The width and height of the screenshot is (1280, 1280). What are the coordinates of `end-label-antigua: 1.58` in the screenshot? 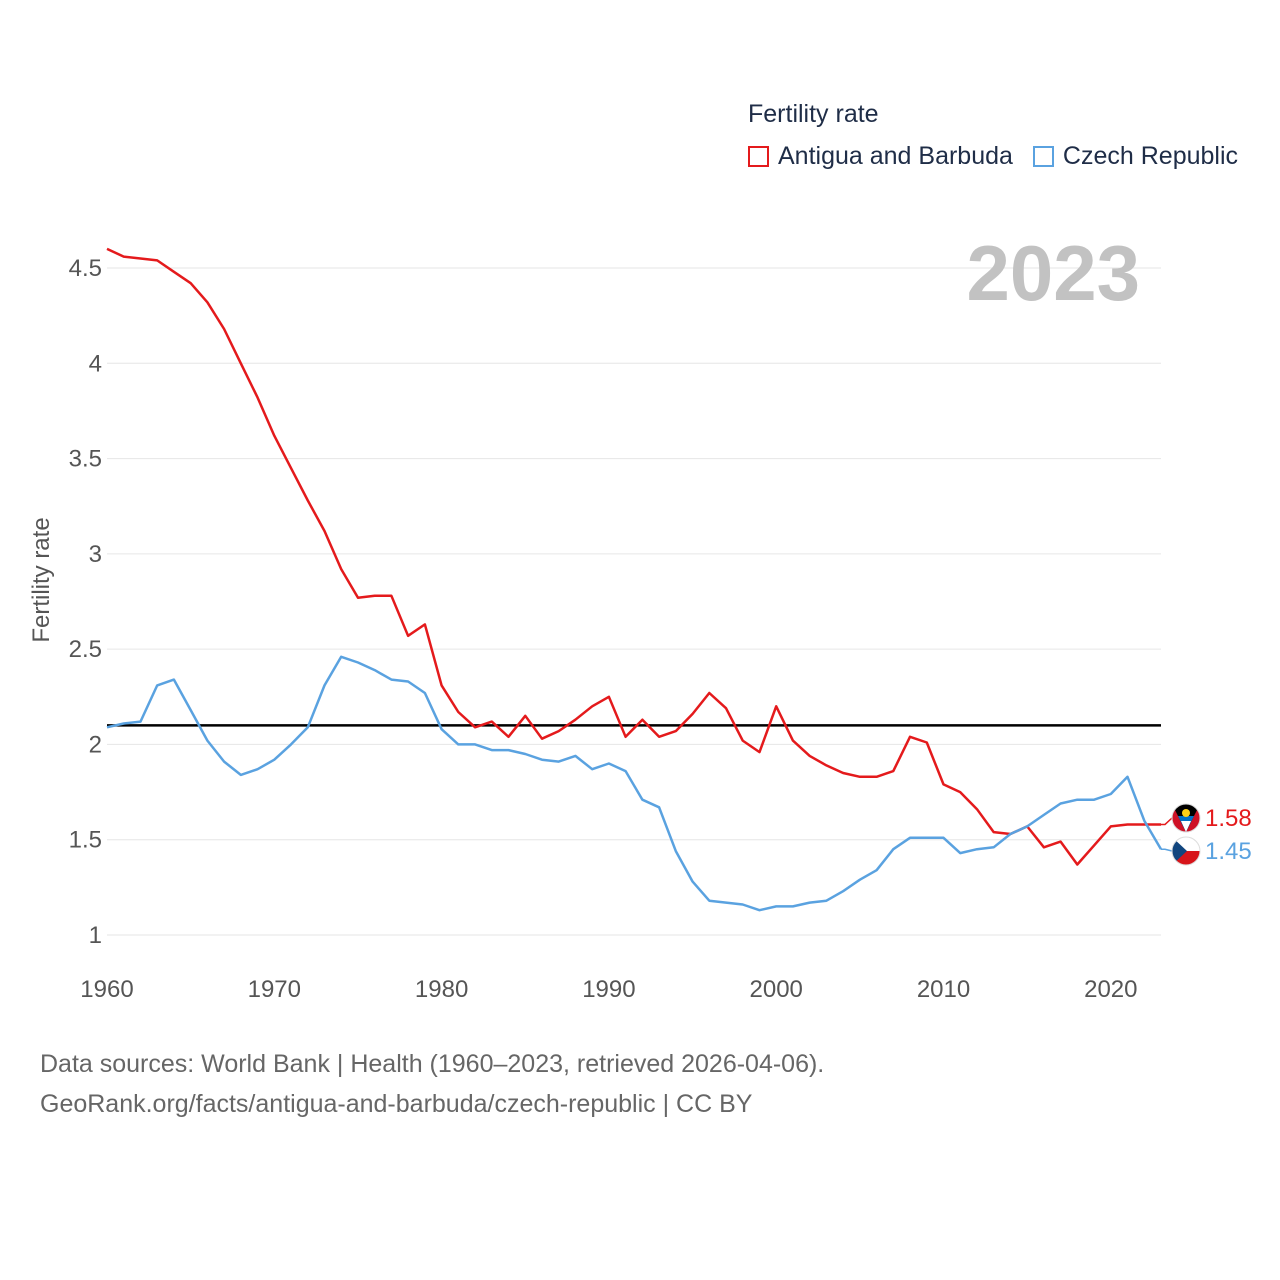 It's located at (1228, 818).